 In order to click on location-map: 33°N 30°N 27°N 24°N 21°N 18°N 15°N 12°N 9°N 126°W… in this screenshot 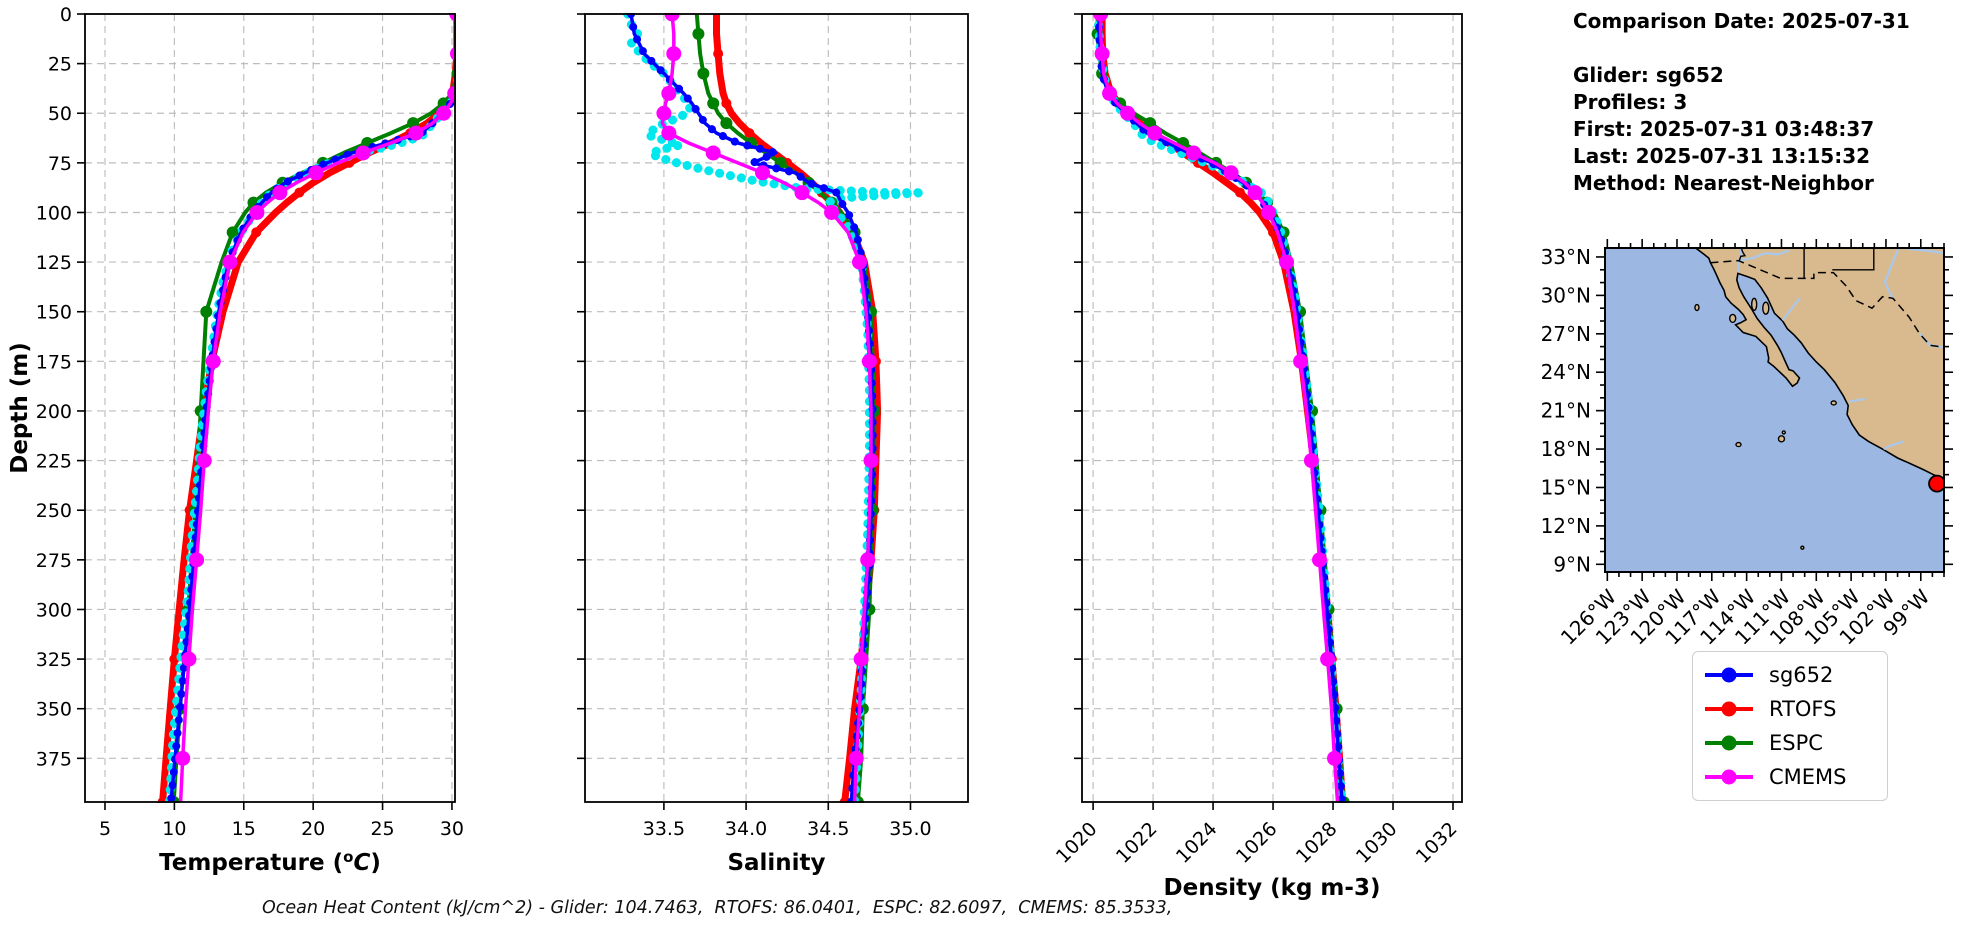, I will do `click(1747, 444)`.